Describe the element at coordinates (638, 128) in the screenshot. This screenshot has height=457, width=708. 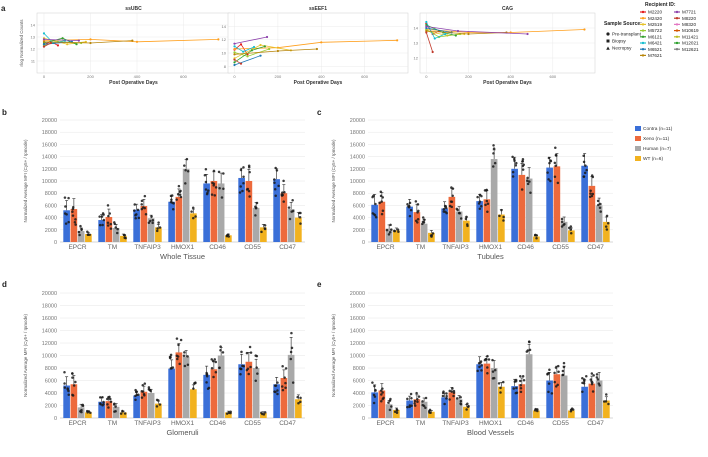
I see `group-legend-swatch` at that location.